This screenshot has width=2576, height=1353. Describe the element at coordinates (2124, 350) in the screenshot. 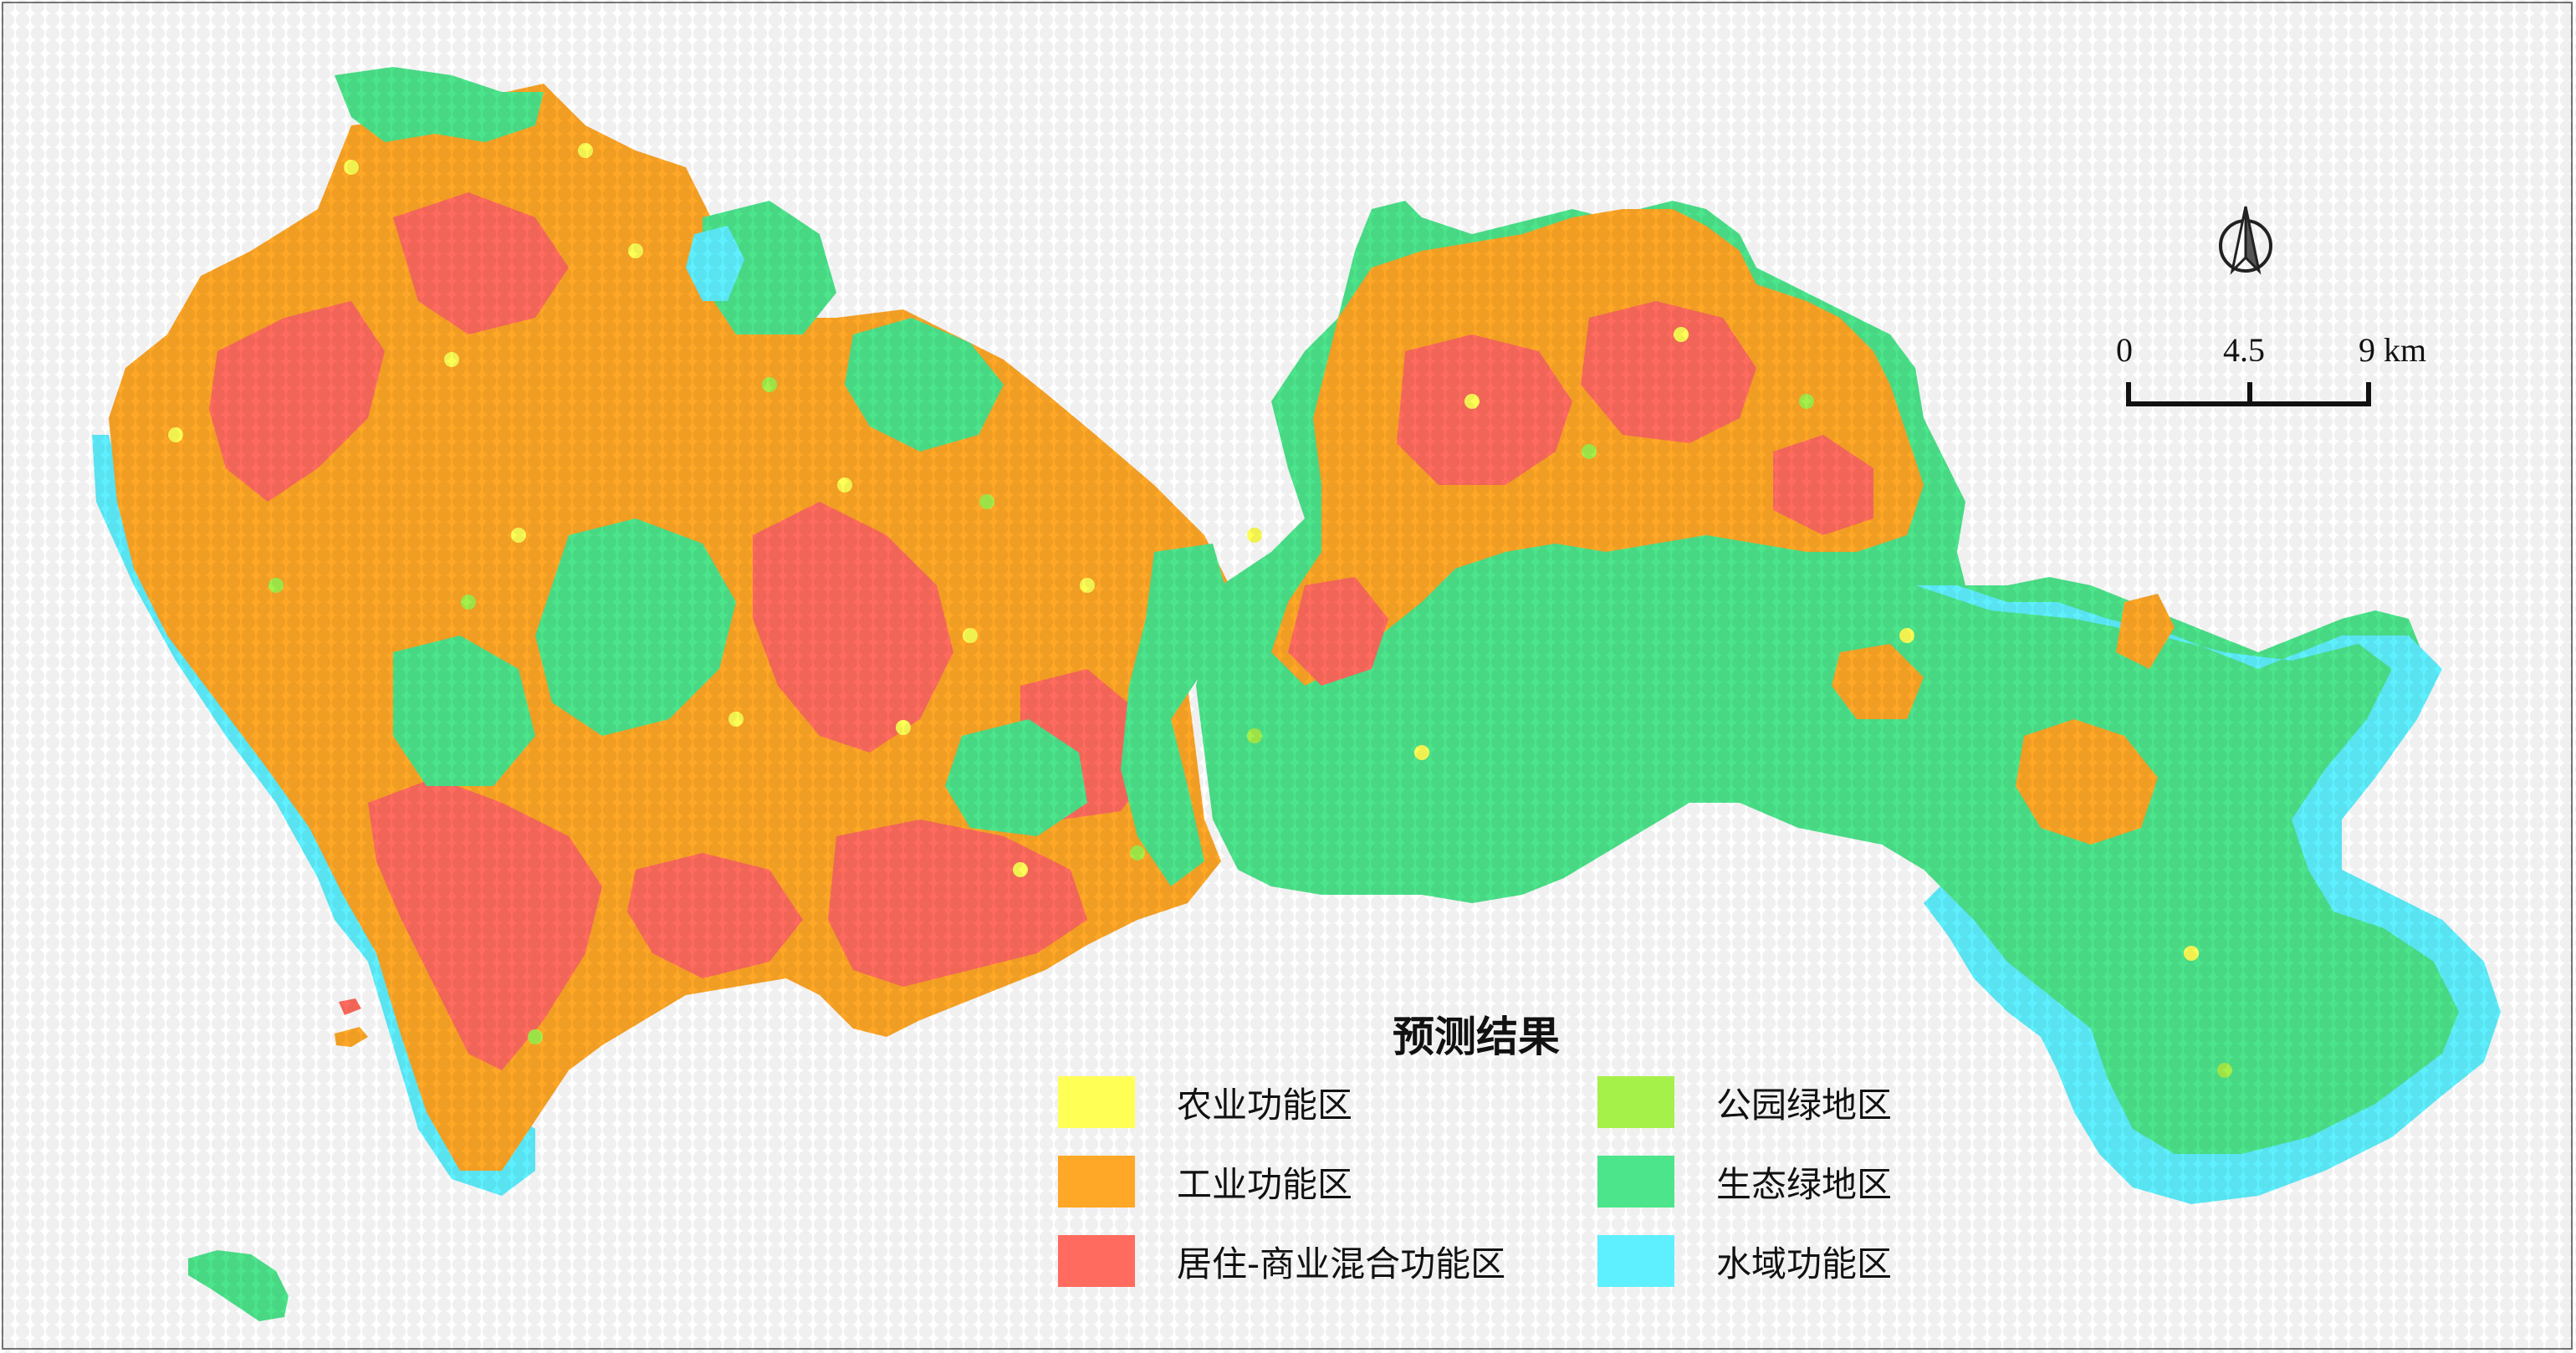

I see `scale-tick-0: 0` at that location.